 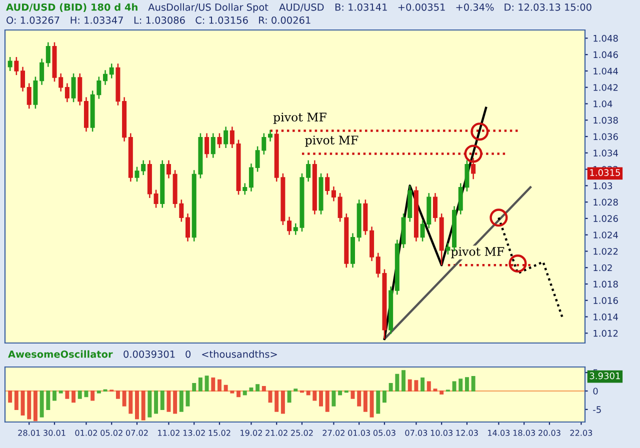 I want to click on text: L: 1.03086, so click(x=159, y=20).